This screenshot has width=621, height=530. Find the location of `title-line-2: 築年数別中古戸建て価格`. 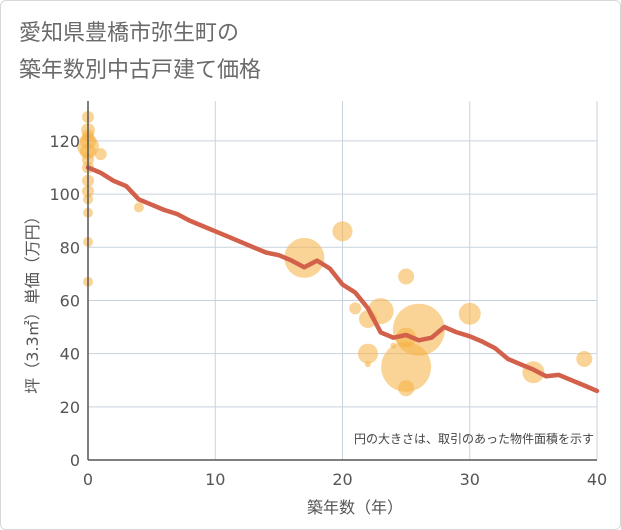

title-line-2: 築年数別中古戸建て価格 is located at coordinates (140, 70).